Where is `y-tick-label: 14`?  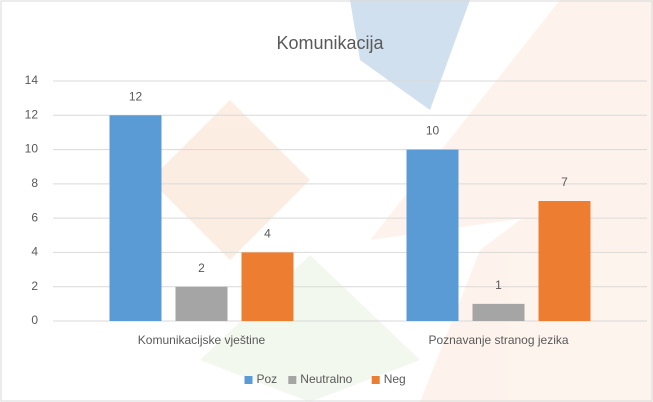 y-tick-label: 14 is located at coordinates (32, 80).